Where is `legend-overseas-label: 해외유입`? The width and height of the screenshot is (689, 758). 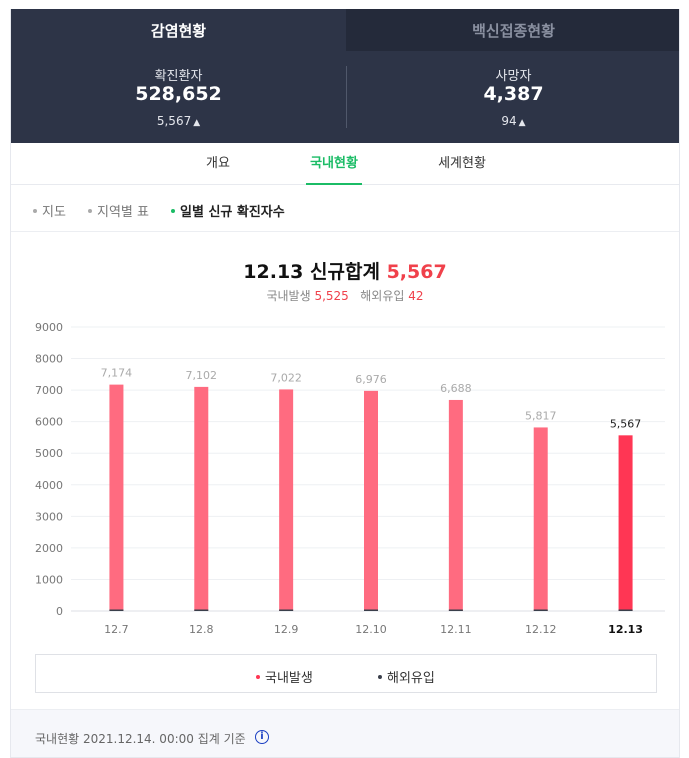 legend-overseas-label: 해외유입 is located at coordinates (411, 678).